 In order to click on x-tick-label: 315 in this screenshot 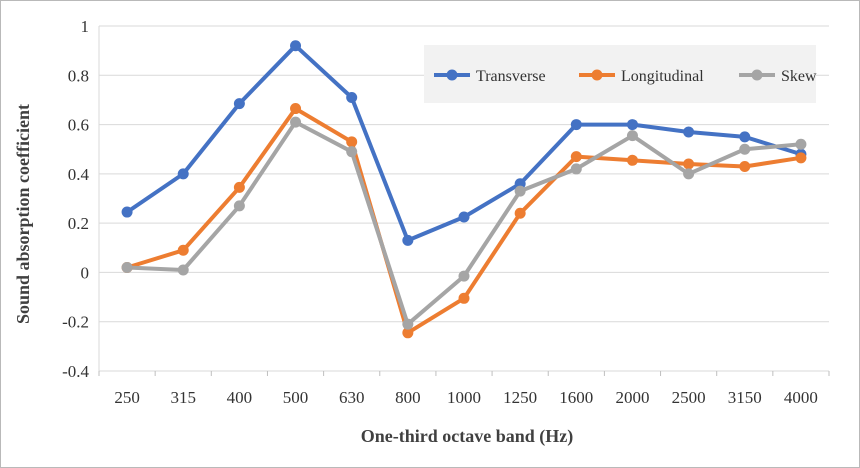, I will do `click(183, 397)`.